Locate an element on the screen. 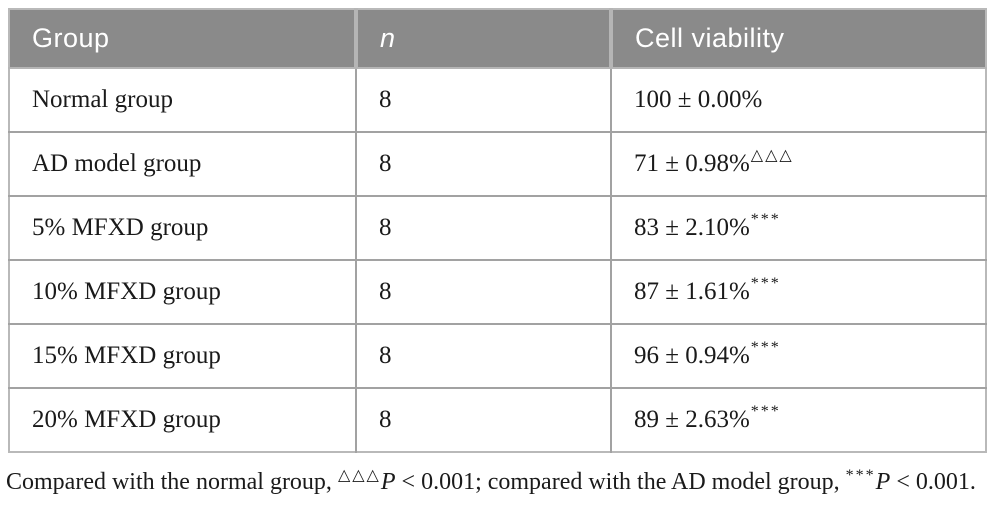 Image resolution: width=993 pixels, height=528 pixels. header-row: Group n Cell viability is located at coordinates (497, 38).